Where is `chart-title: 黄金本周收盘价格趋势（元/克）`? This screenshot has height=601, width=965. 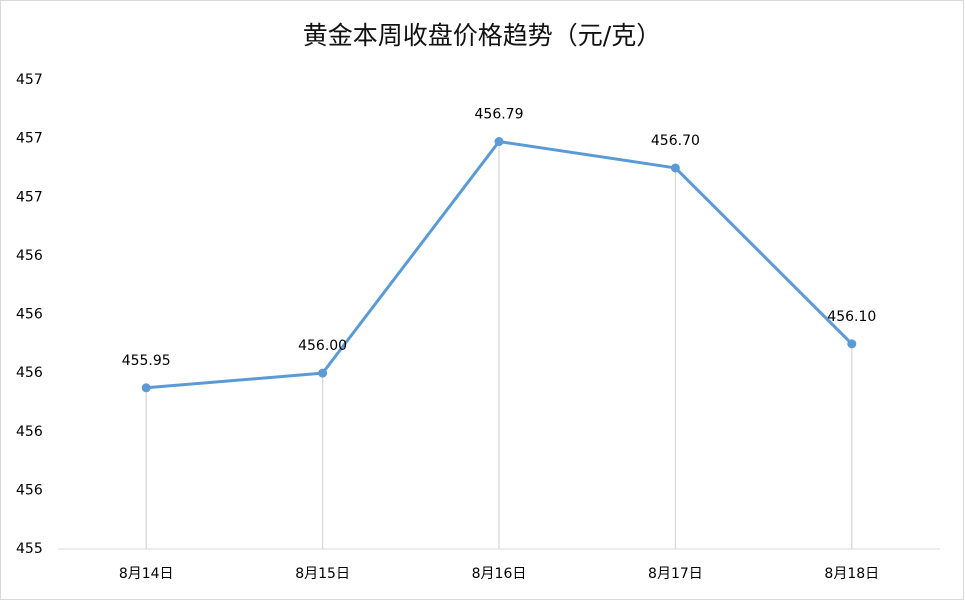 chart-title: 黄金本周收盘价格趋势（元/克） is located at coordinates (482, 35).